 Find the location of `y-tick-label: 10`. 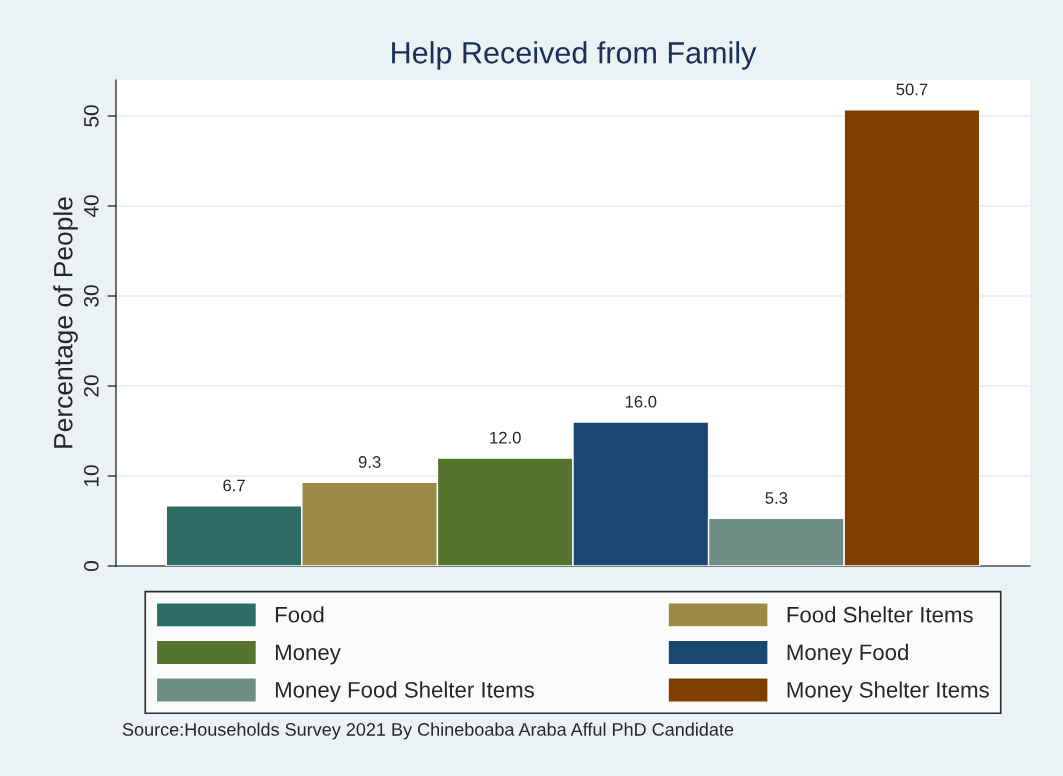

y-tick-label: 10 is located at coordinates (91, 475).